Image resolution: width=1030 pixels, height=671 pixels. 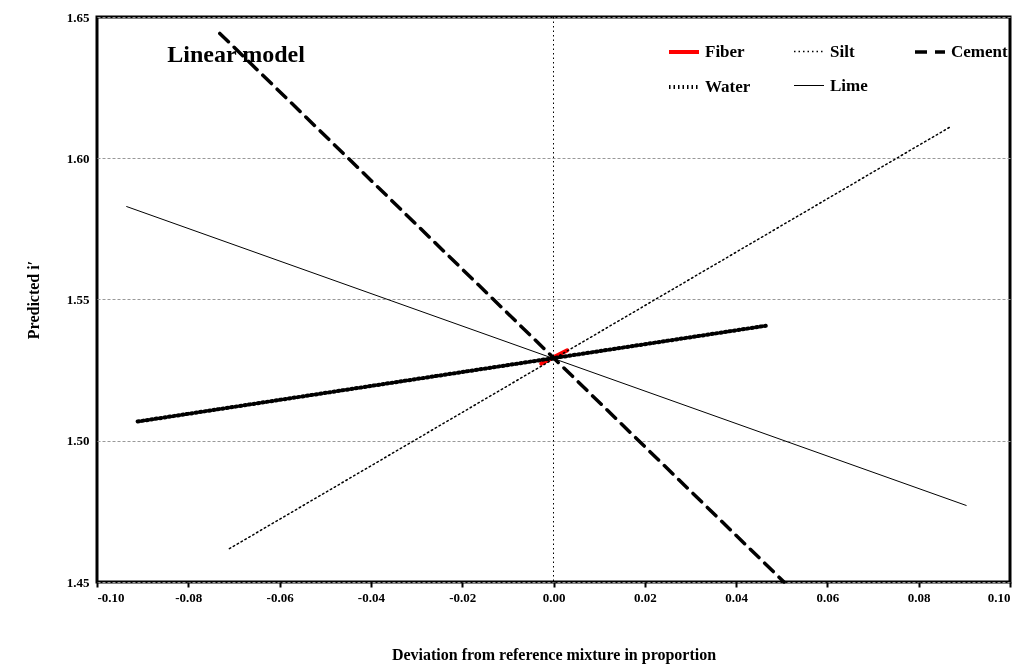 What do you see at coordinates (189, 597) in the screenshot?
I see `x-tick-label: -0.08` at bounding box center [189, 597].